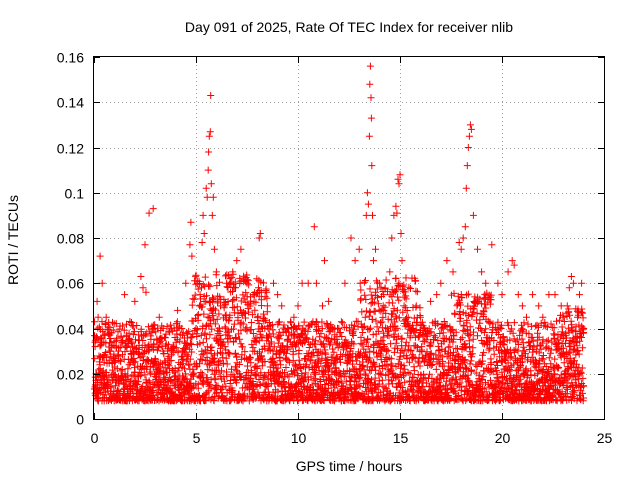 The height and width of the screenshot is (480, 640). What do you see at coordinates (349, 466) in the screenshot?
I see `x-axis-label: GPS time / hours` at bounding box center [349, 466].